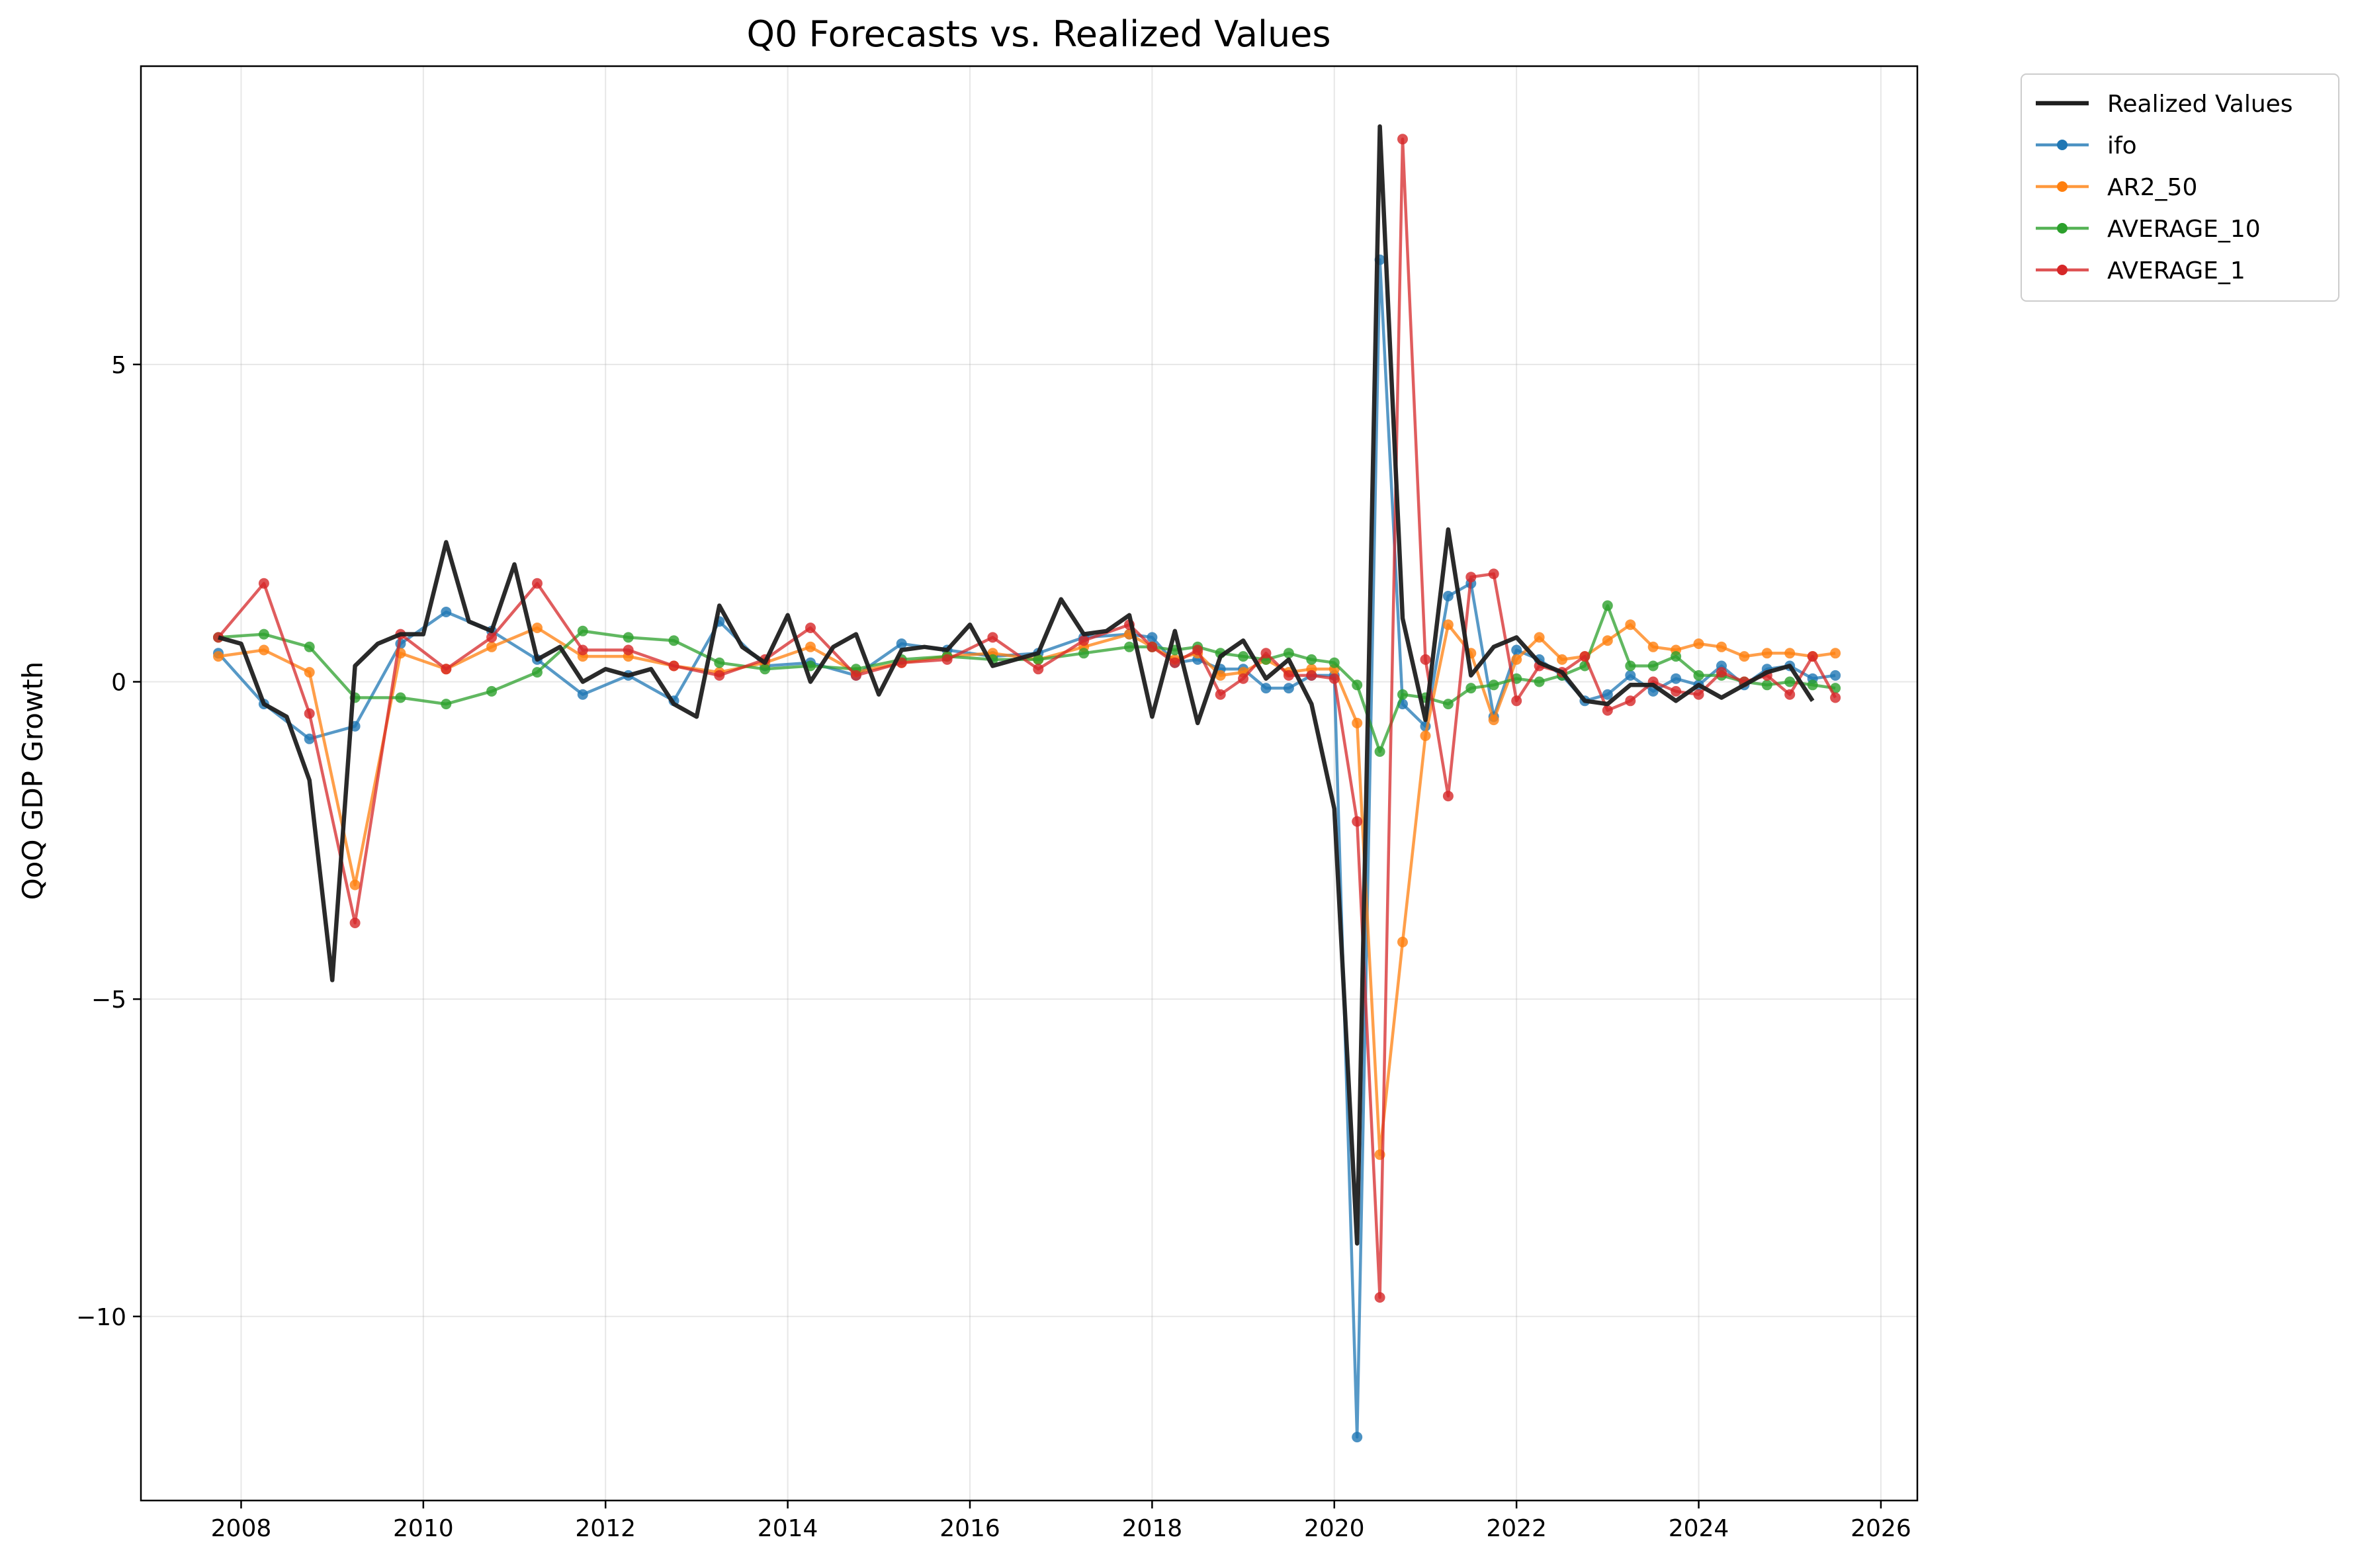  What do you see at coordinates (1699, 1529) in the screenshot?
I see `x-tick-label: 2024` at bounding box center [1699, 1529].